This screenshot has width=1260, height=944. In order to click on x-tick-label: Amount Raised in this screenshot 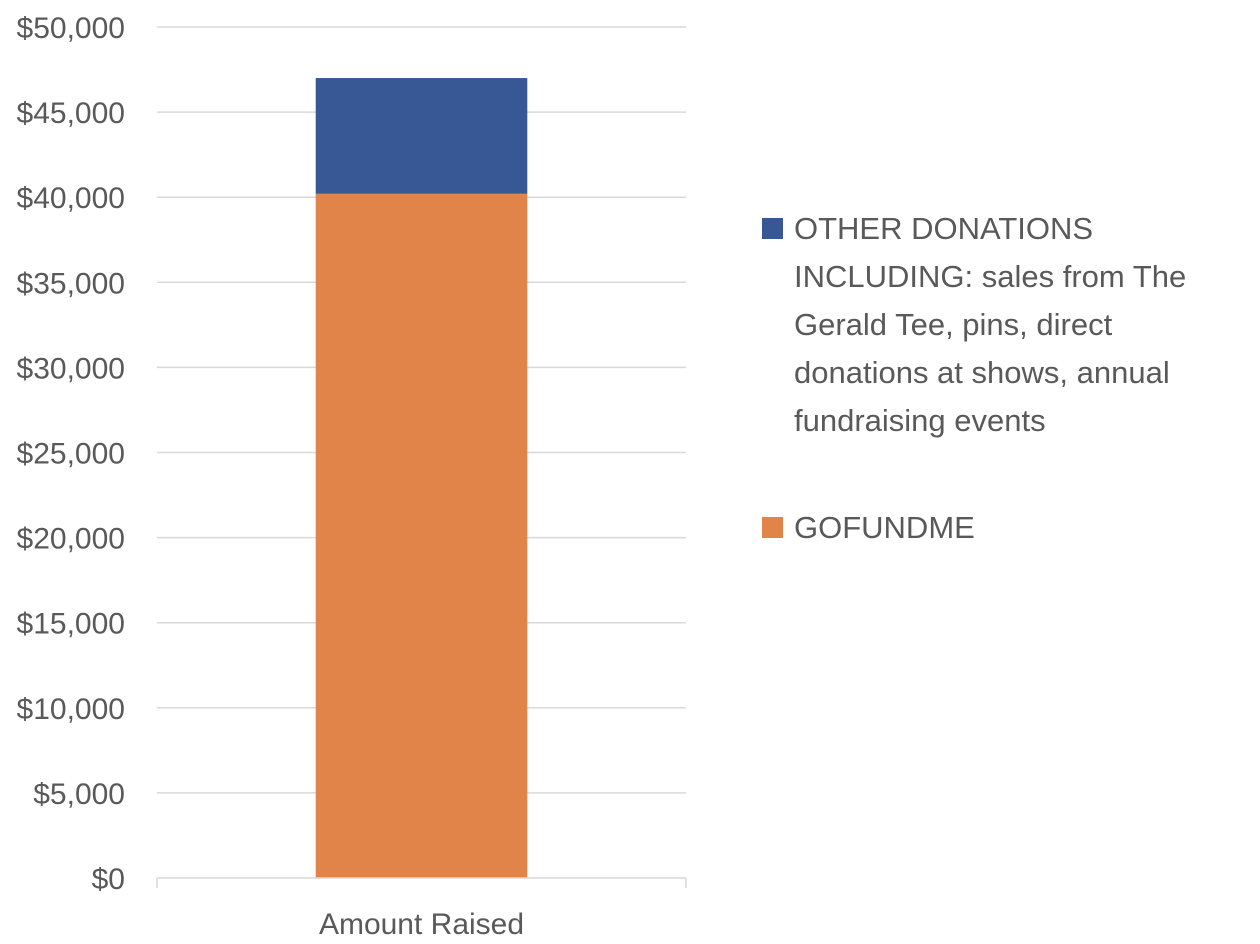, I will do `click(421, 924)`.